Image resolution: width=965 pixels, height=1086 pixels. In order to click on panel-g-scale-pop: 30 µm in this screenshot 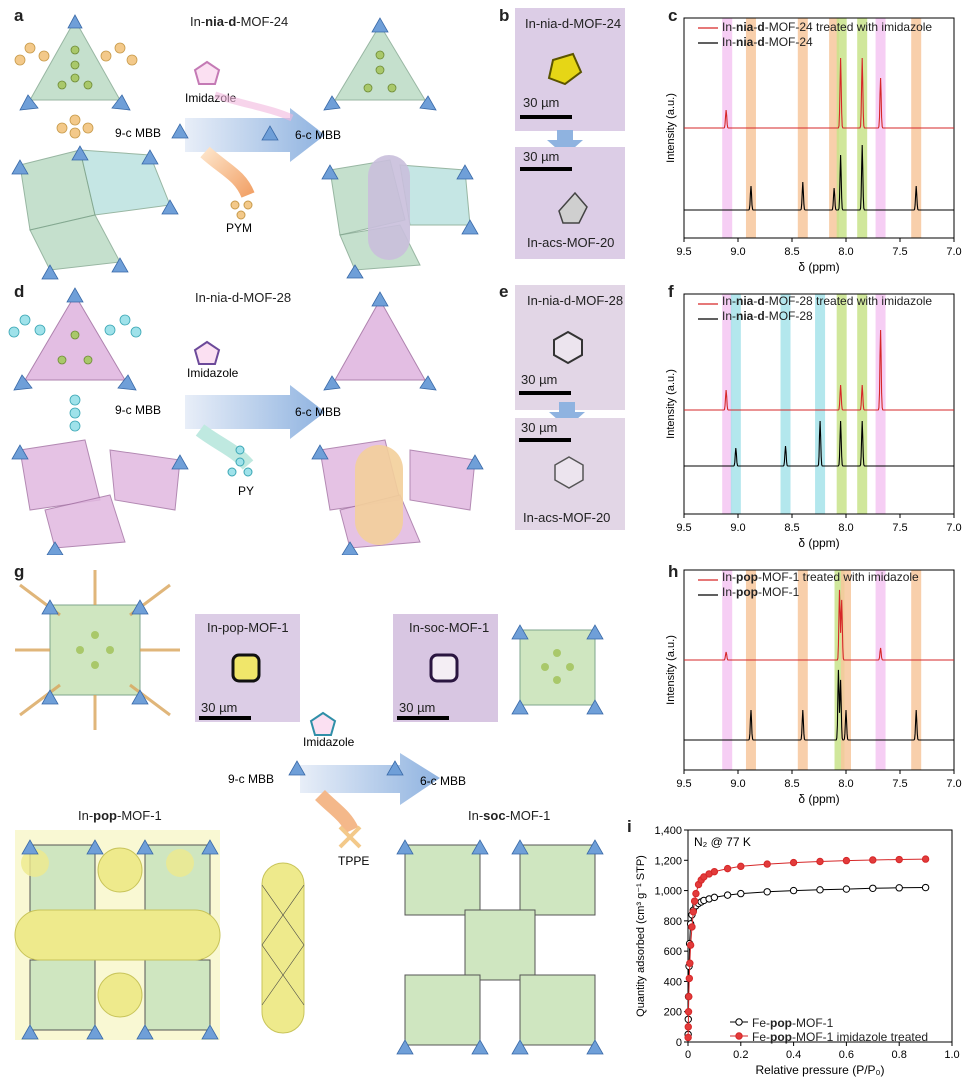, I will do `click(219, 707)`.